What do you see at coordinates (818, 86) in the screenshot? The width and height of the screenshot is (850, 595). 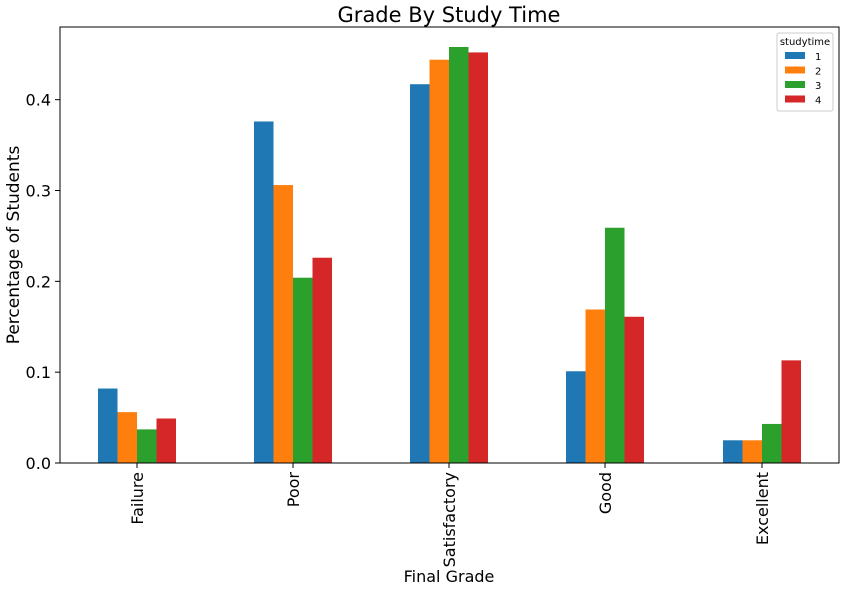 I see `legend-label-3: 3` at bounding box center [818, 86].